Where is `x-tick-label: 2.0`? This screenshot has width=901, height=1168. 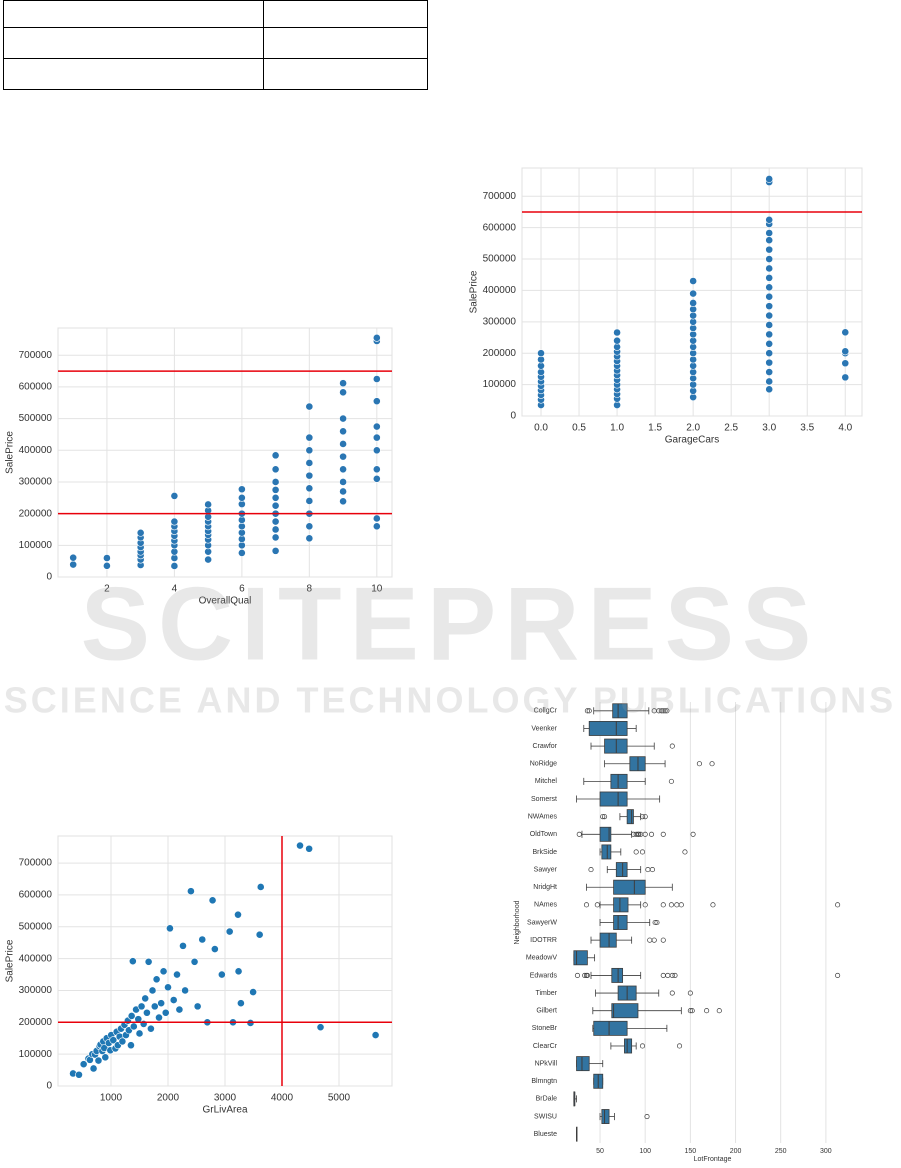 x-tick-label: 2.0 is located at coordinates (693, 428).